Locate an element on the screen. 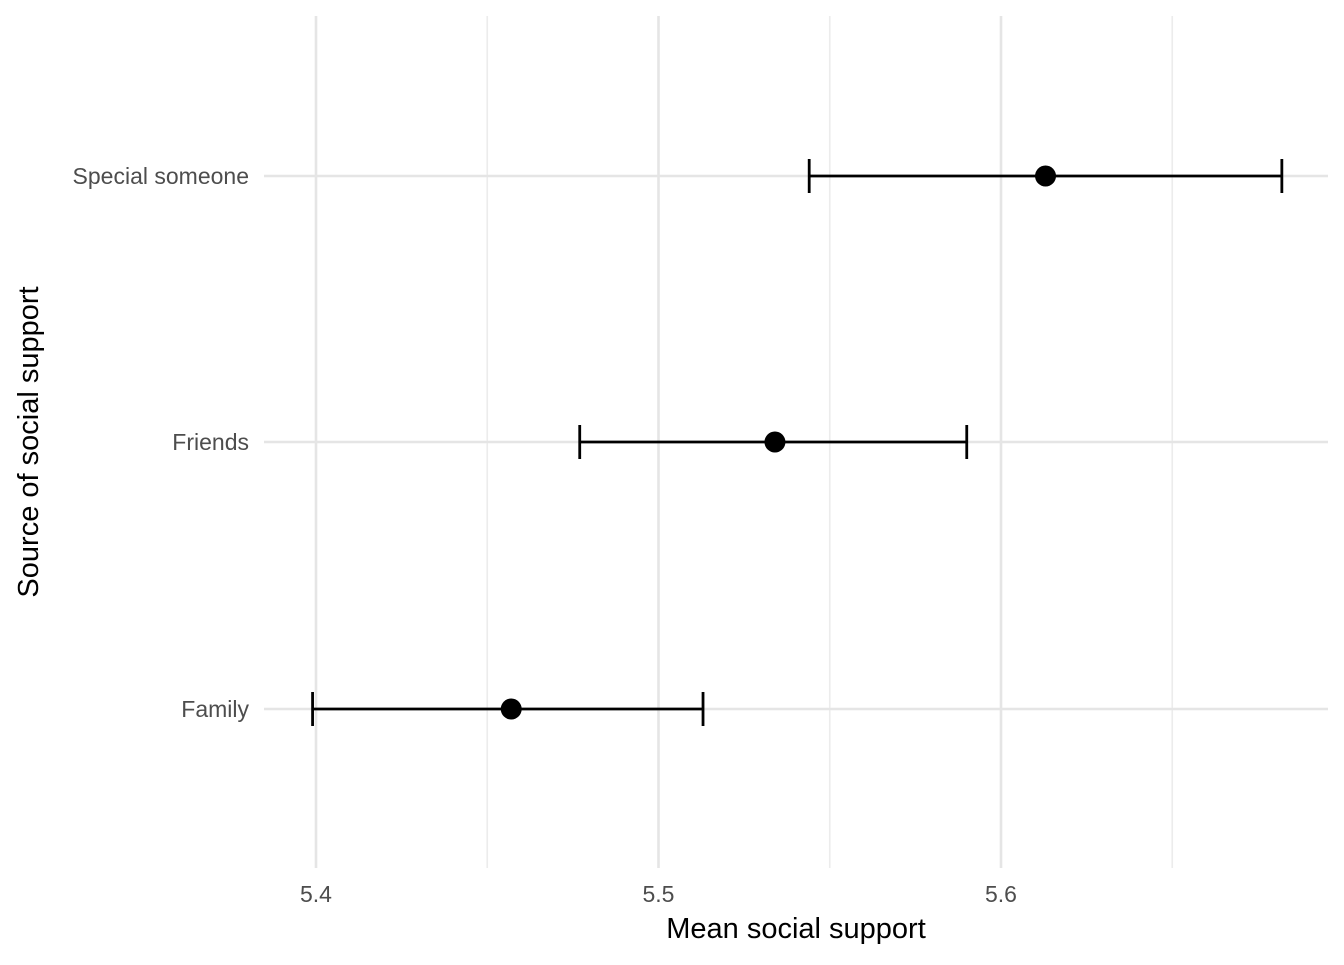 This screenshot has height=965, width=1344. x-tick-label: 5.6 is located at coordinates (1001, 894).